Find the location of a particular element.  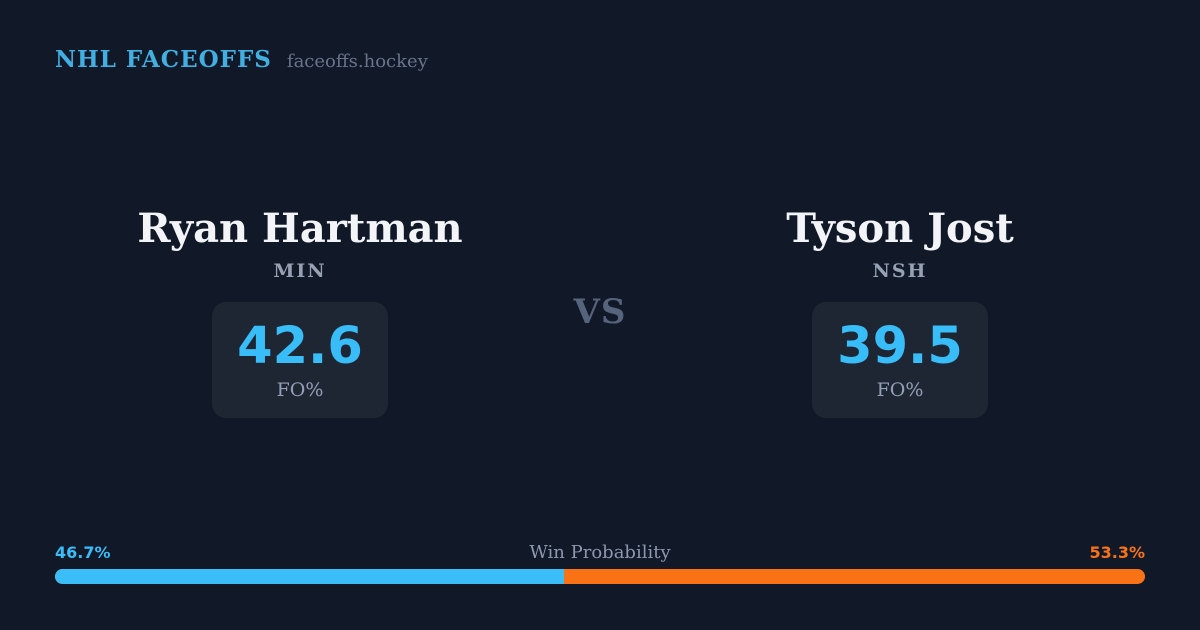

player-left-team: MIN is located at coordinates (300, 271).